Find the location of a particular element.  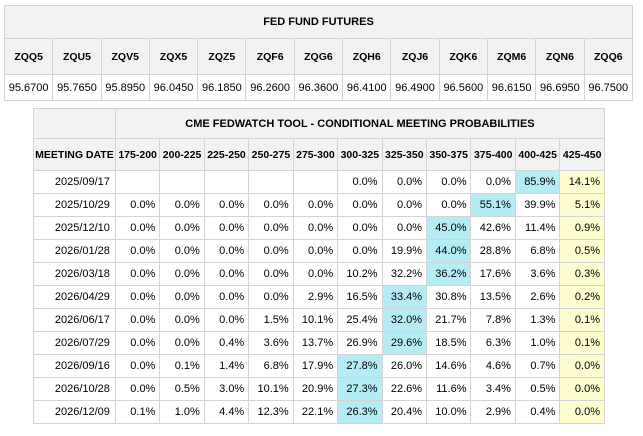

range-header-cell: 350-375 is located at coordinates (449, 154).